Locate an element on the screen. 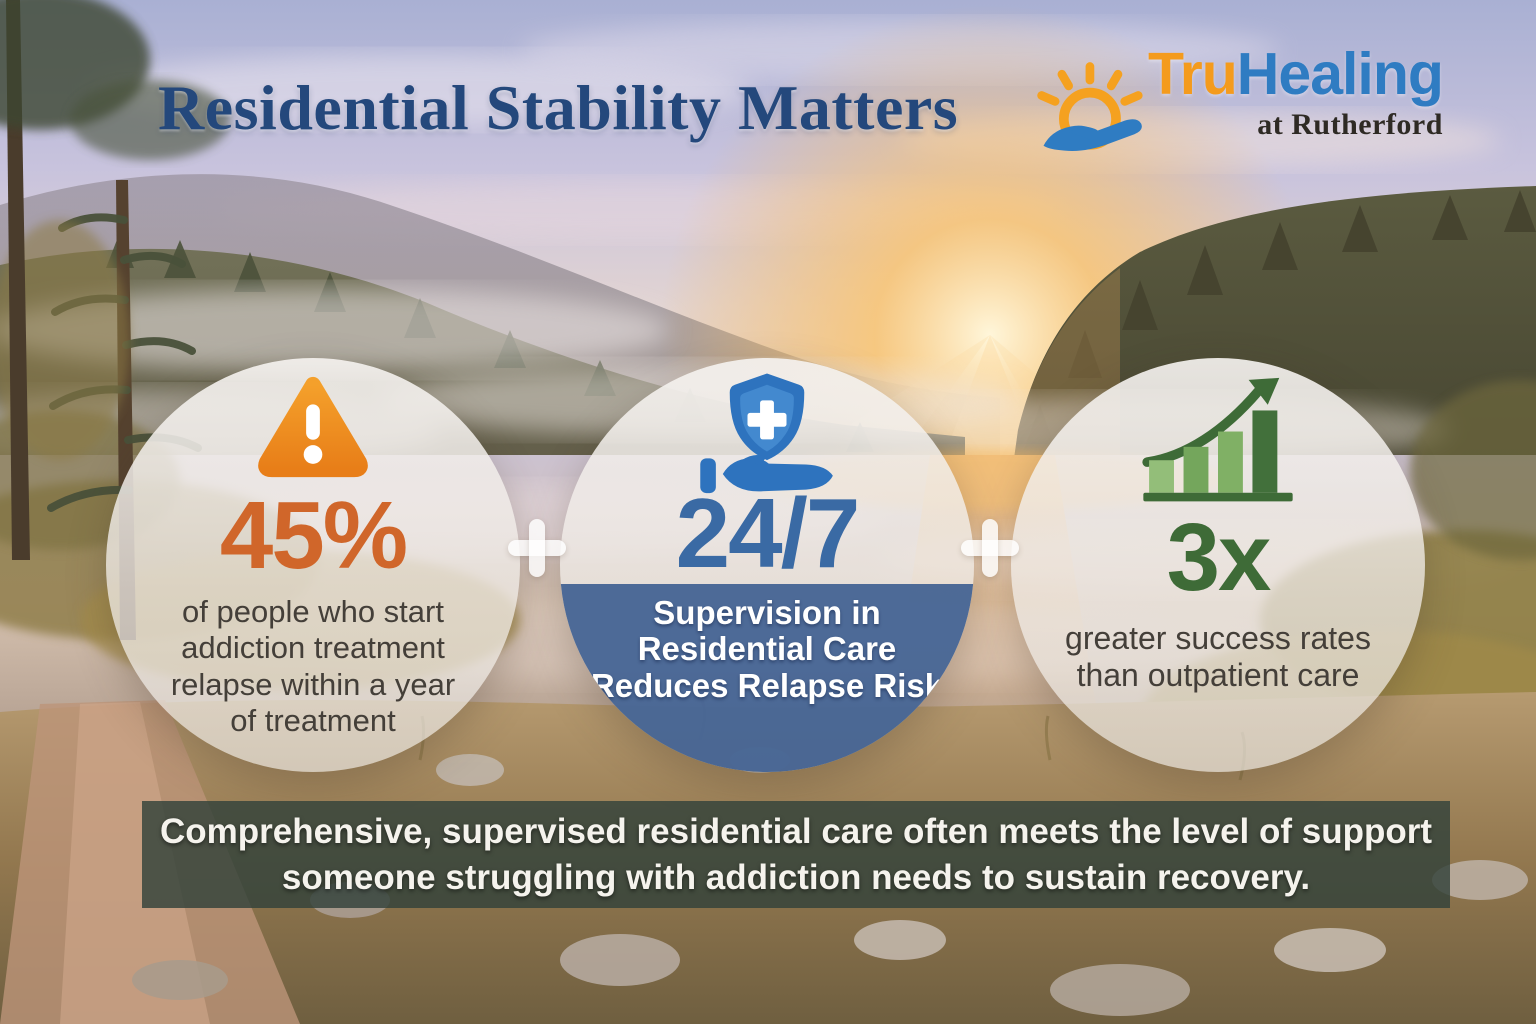 The width and height of the screenshot is (1536, 1024). brand-name: TruHealing is located at coordinates (1296, 74).